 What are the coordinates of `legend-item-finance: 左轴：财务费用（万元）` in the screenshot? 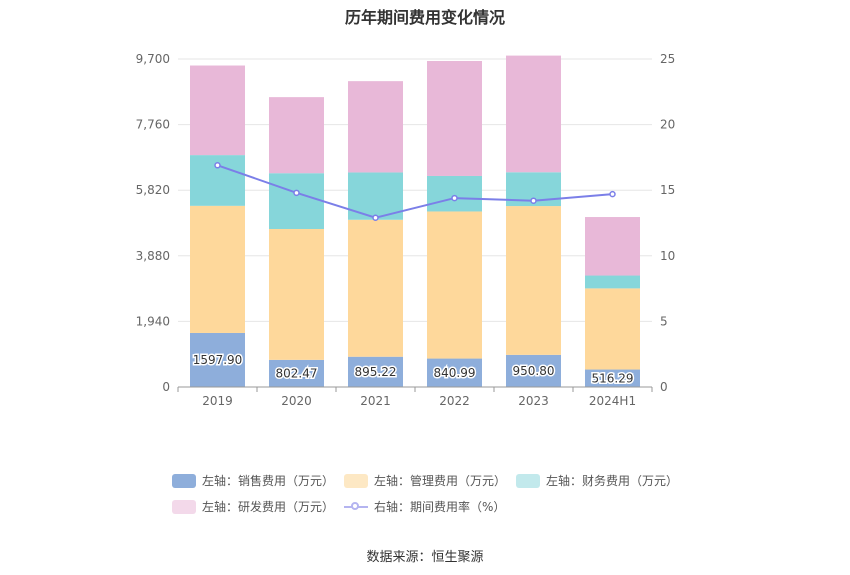 It's located at (597, 480).